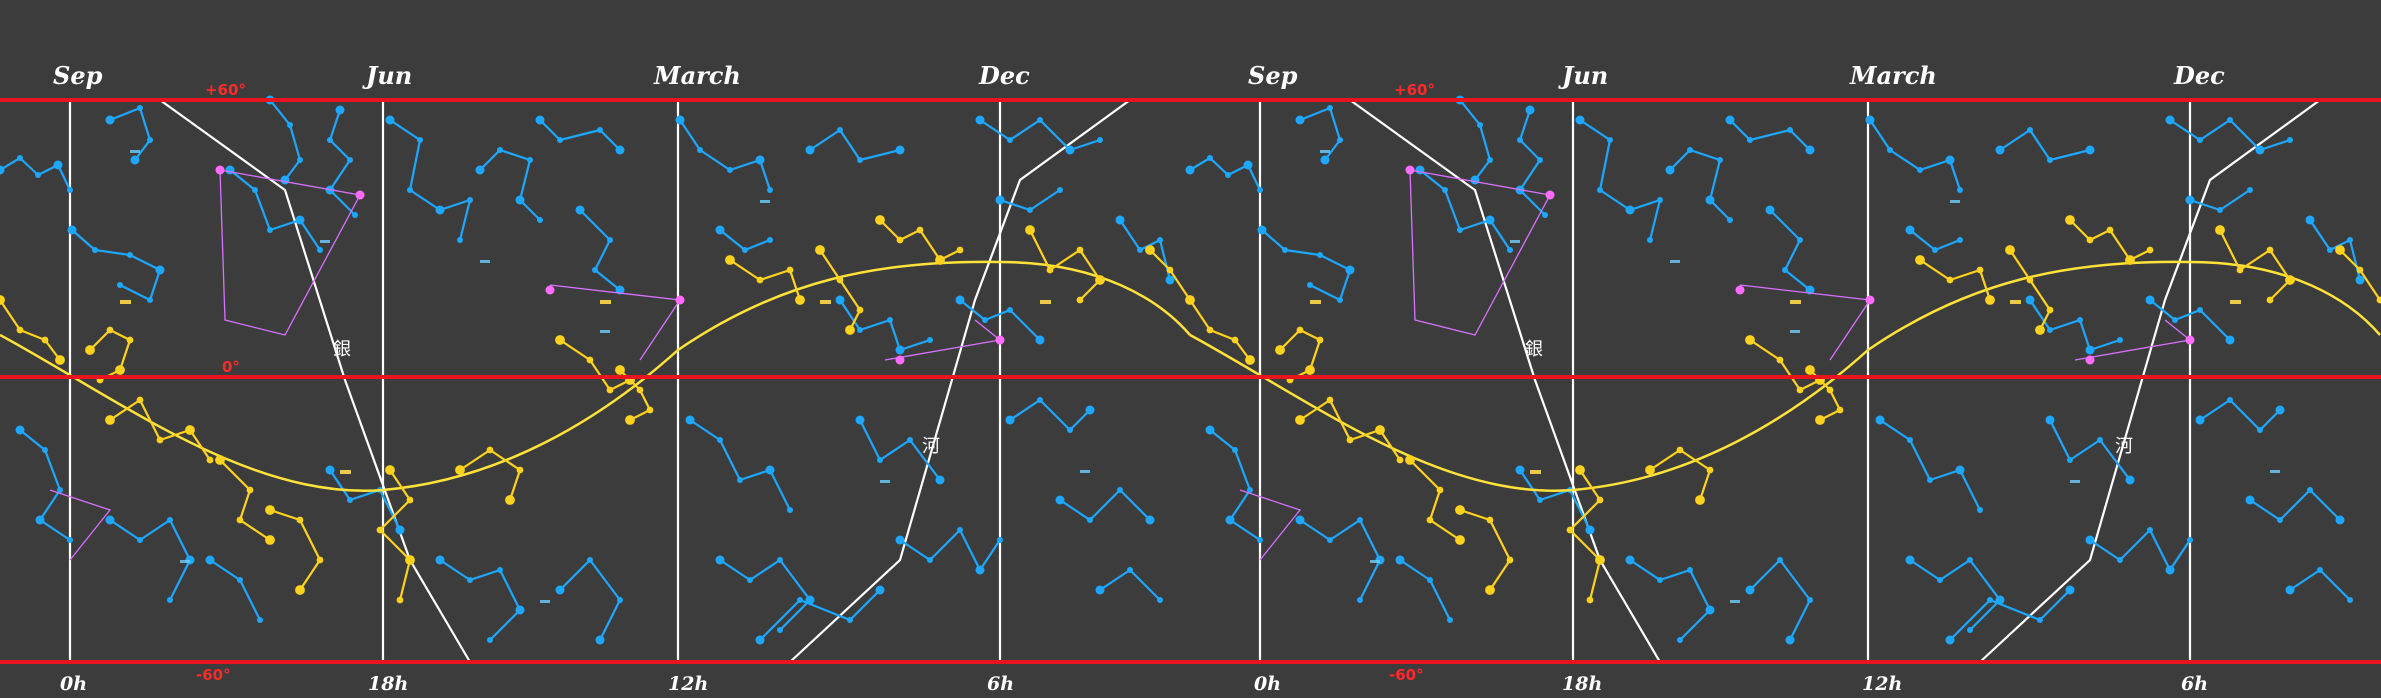  What do you see at coordinates (1004, 75) in the screenshot?
I see `month-label-dec-1: Dec` at bounding box center [1004, 75].